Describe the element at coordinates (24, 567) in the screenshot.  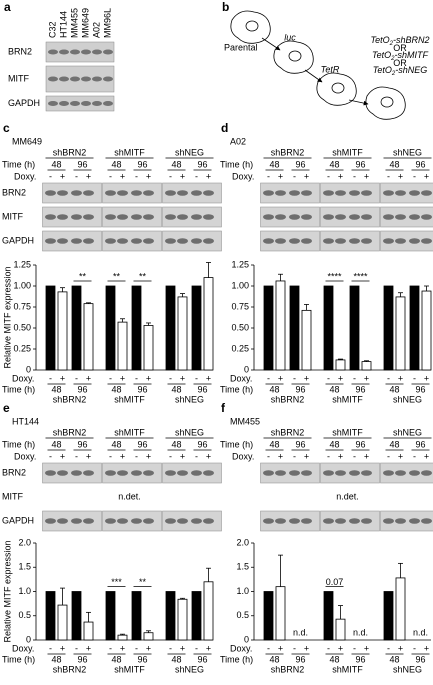
I see `y-tick-label: 1.5` at that location.